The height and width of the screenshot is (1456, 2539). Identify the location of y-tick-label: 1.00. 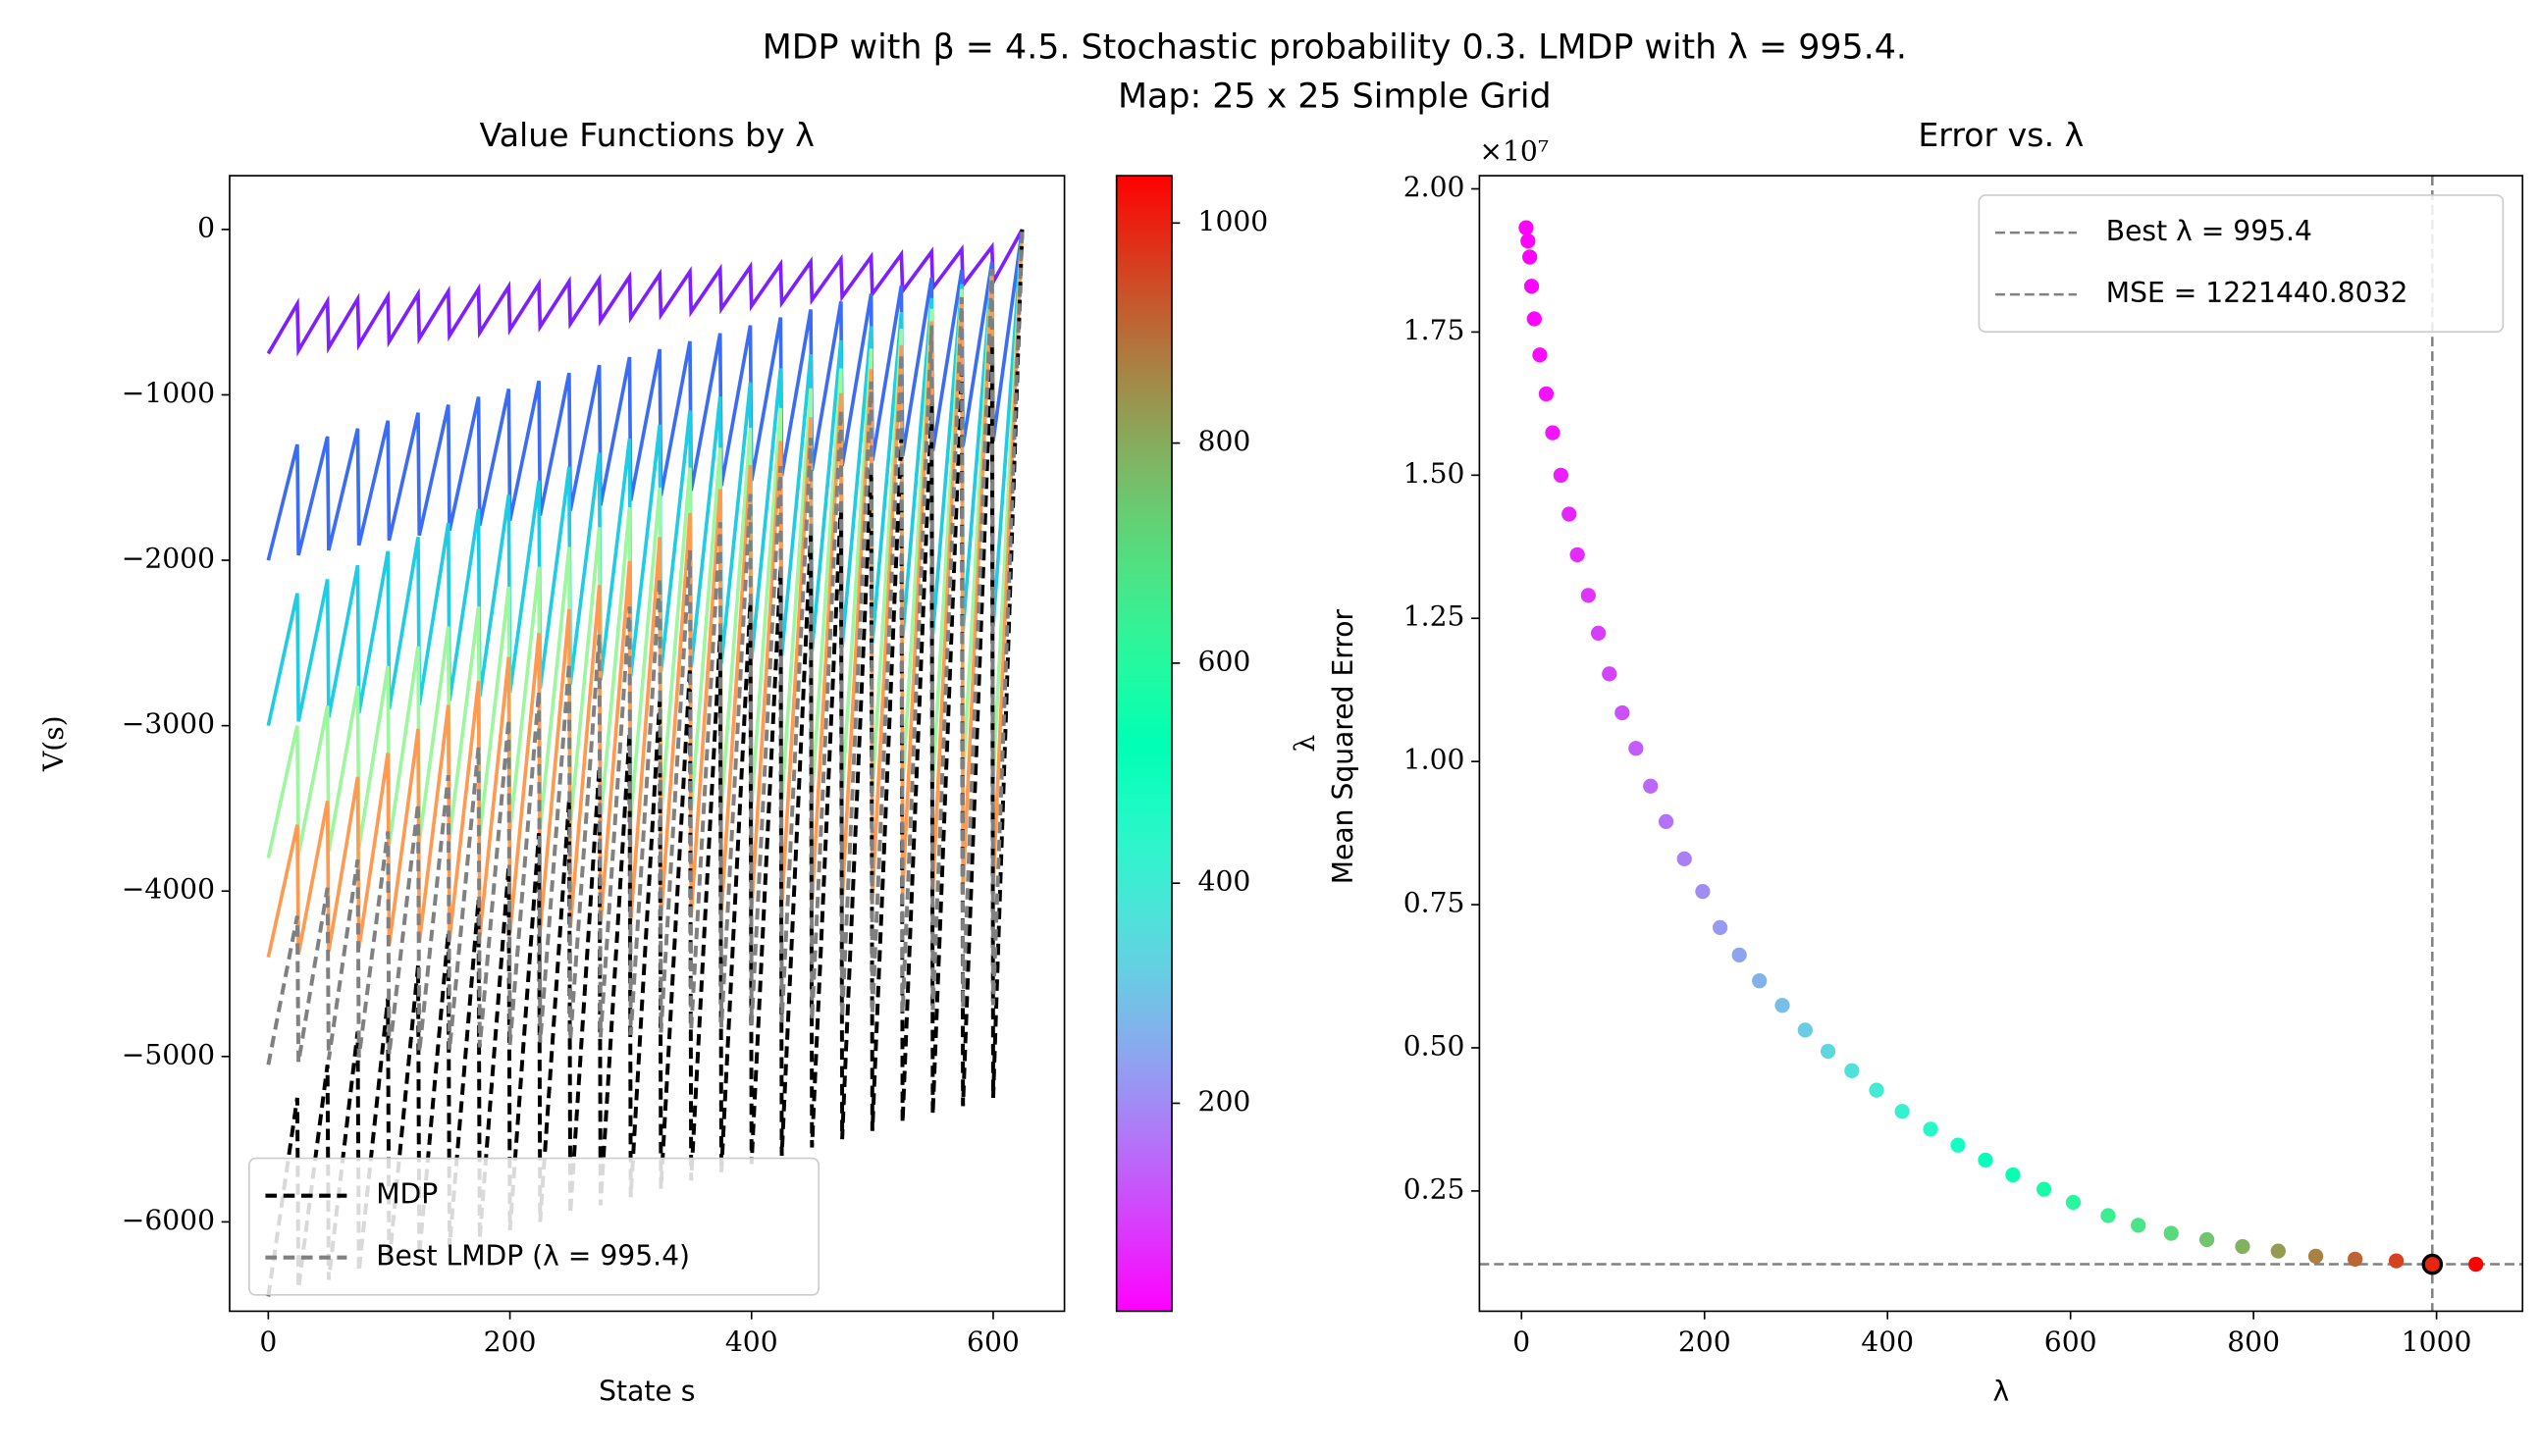
(1434, 760).